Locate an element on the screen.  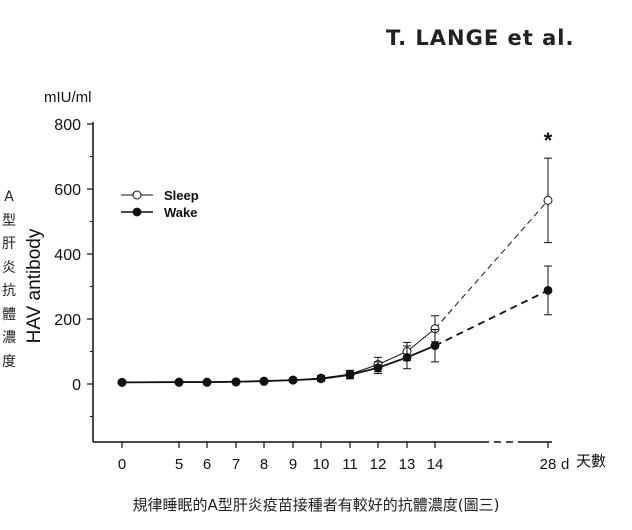
x-tick-label: 6 is located at coordinates (207, 464).